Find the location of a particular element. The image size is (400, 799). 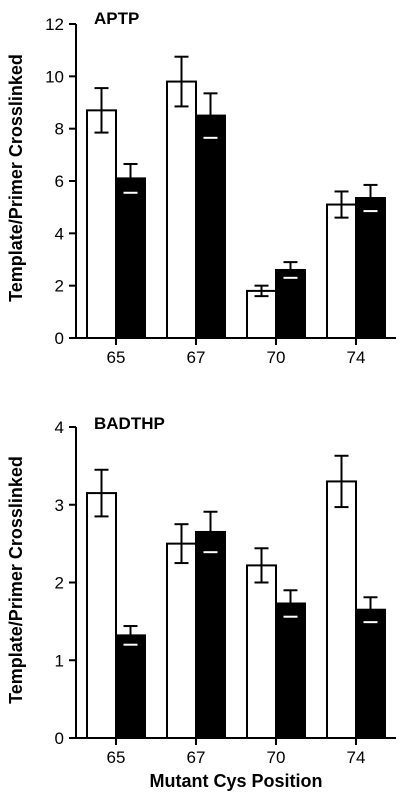

y-tick-label: 1 is located at coordinates (59, 660).